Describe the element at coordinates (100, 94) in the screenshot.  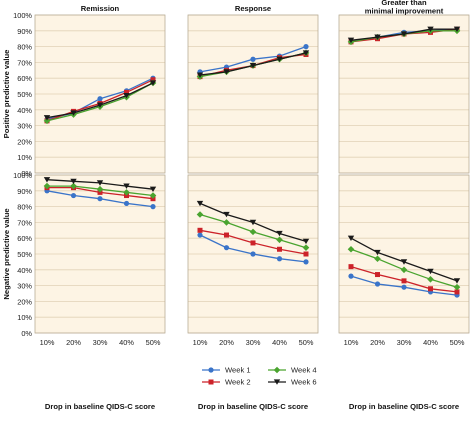
I see `panel-positive-remission-frame` at that location.